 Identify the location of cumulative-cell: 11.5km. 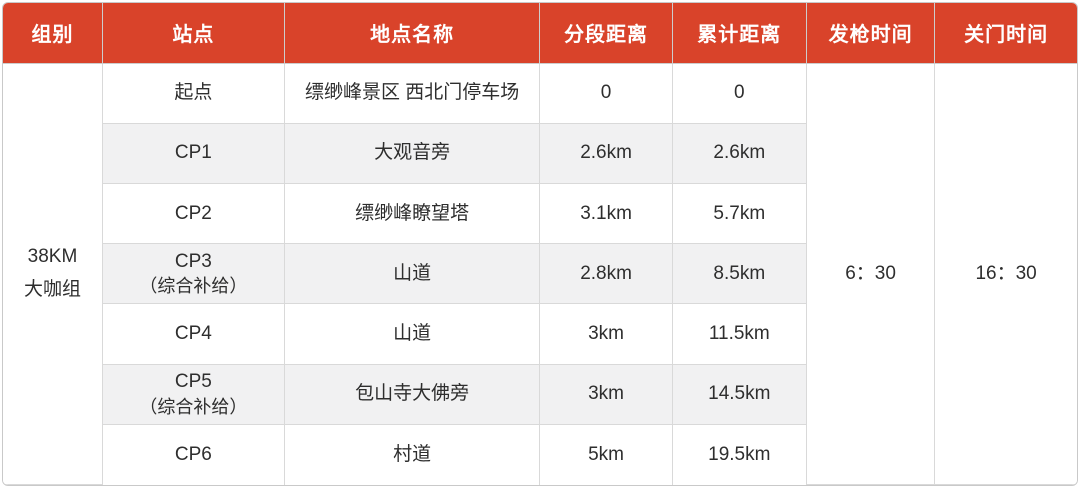
(739, 334).